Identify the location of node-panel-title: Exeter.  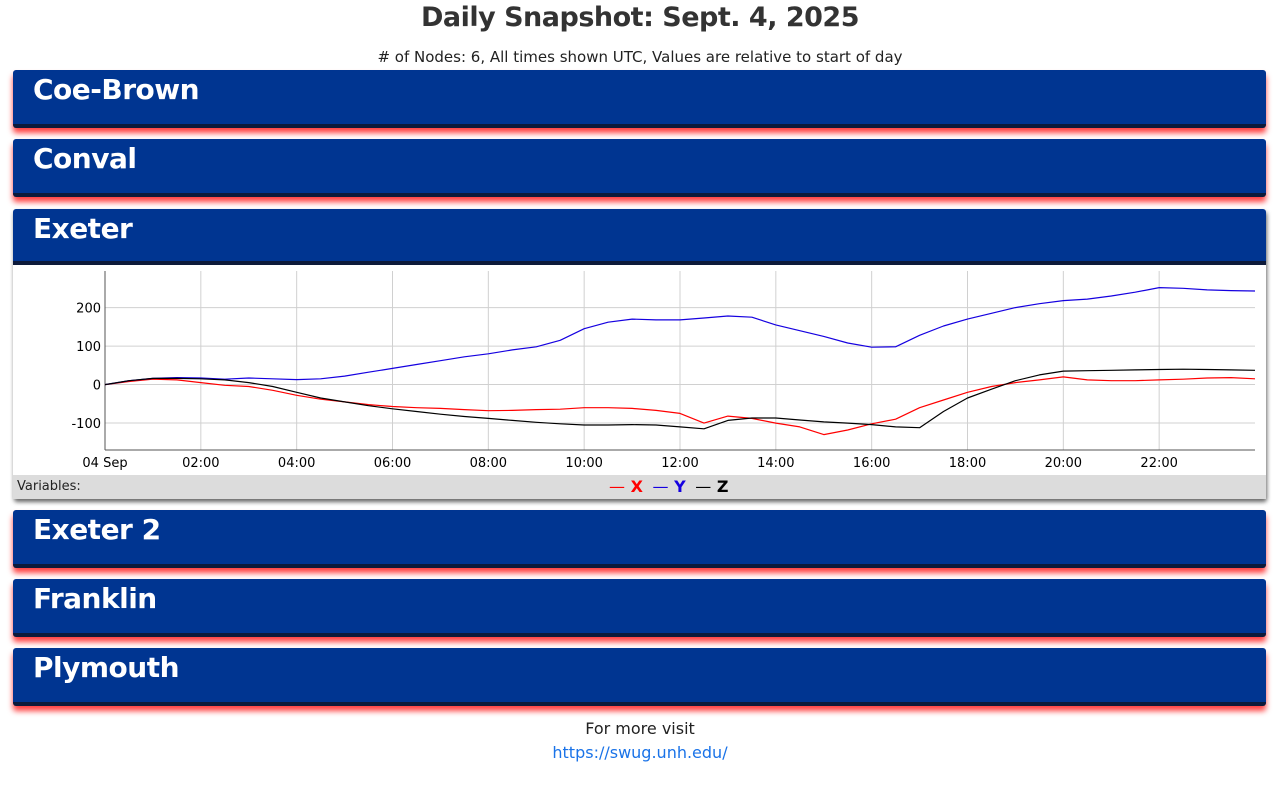
(83, 228).